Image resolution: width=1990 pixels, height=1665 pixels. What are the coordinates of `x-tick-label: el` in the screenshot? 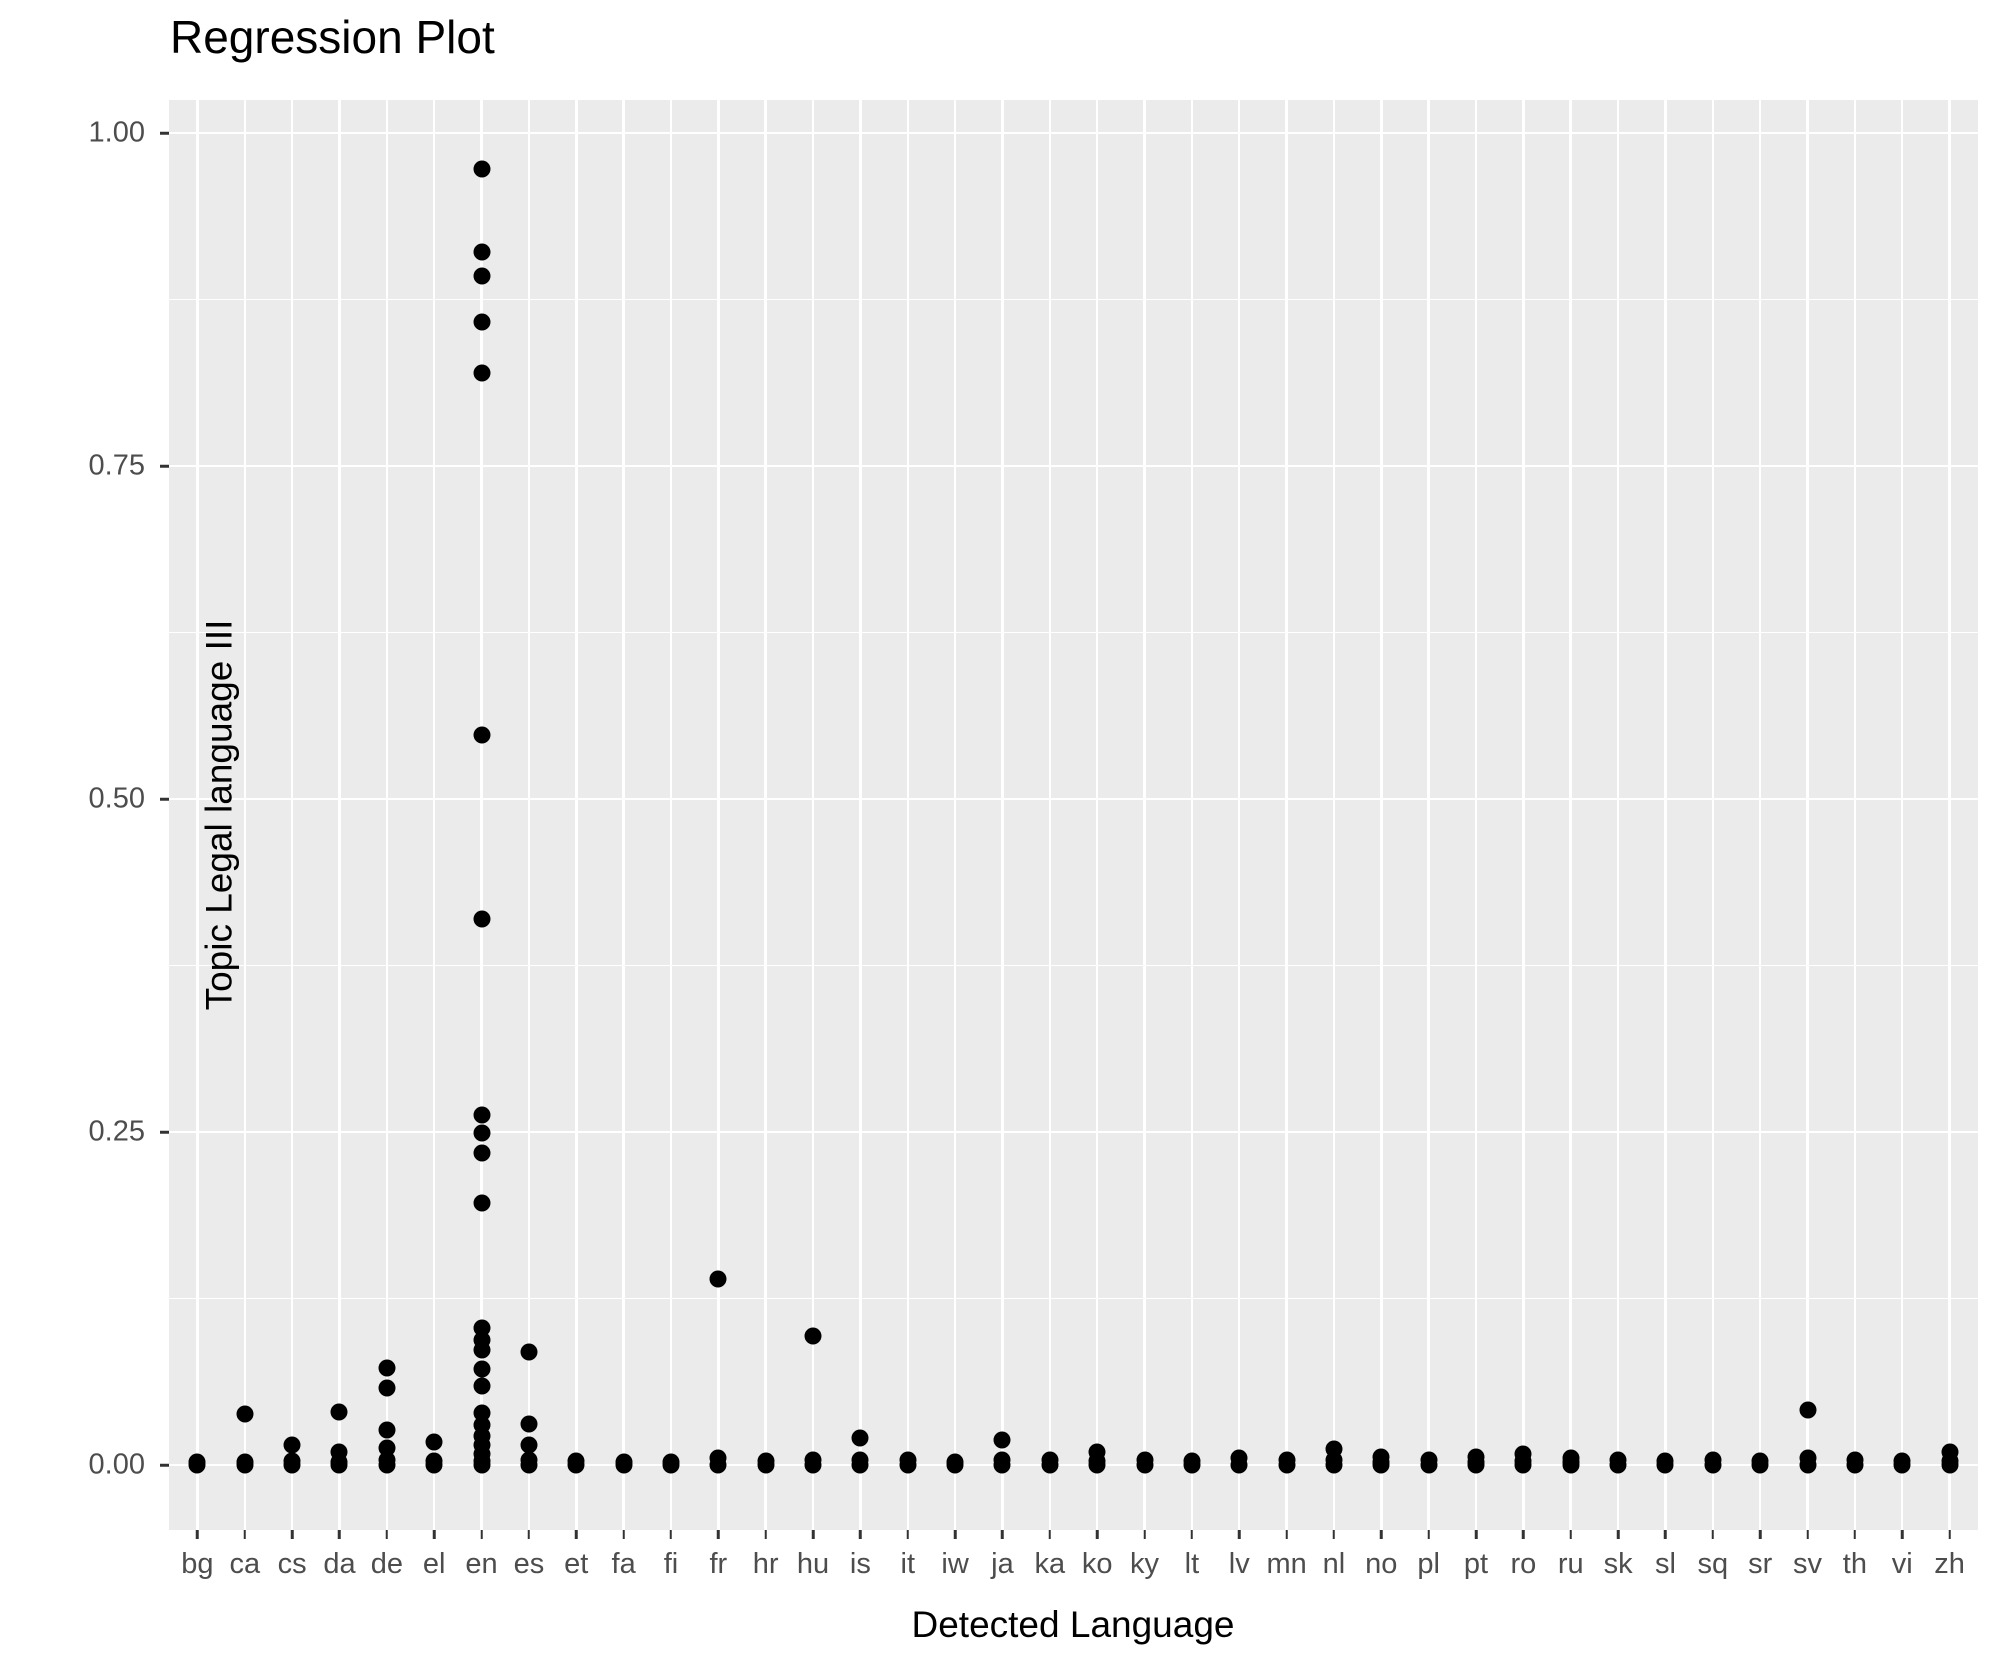 It's located at (434, 1564).